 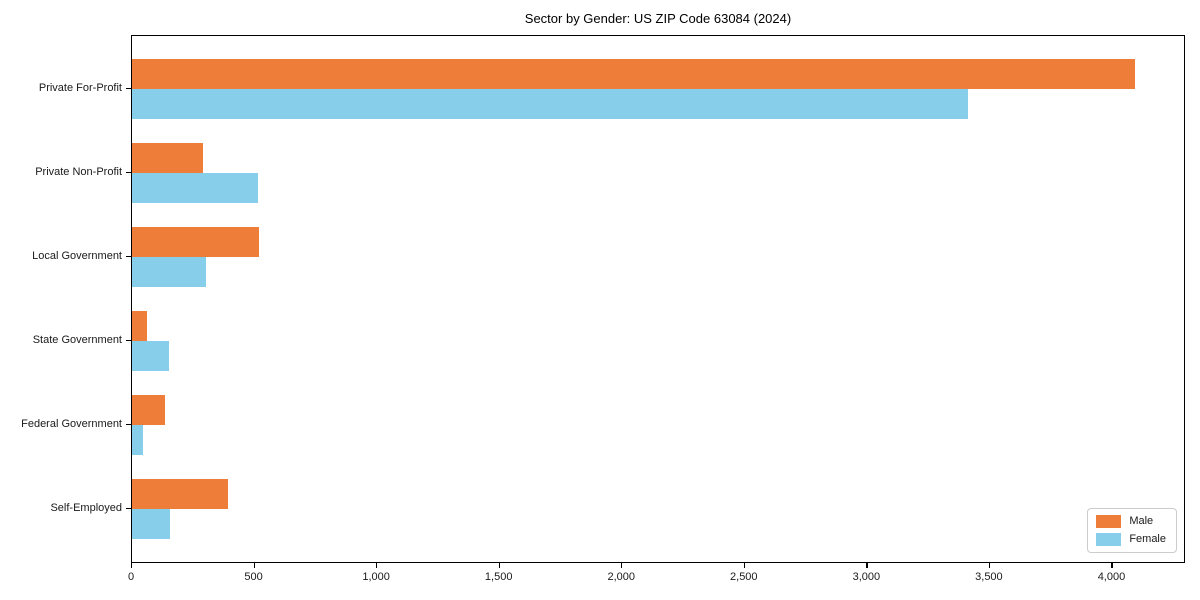 I want to click on ytick-label: State Government, so click(x=77, y=340).